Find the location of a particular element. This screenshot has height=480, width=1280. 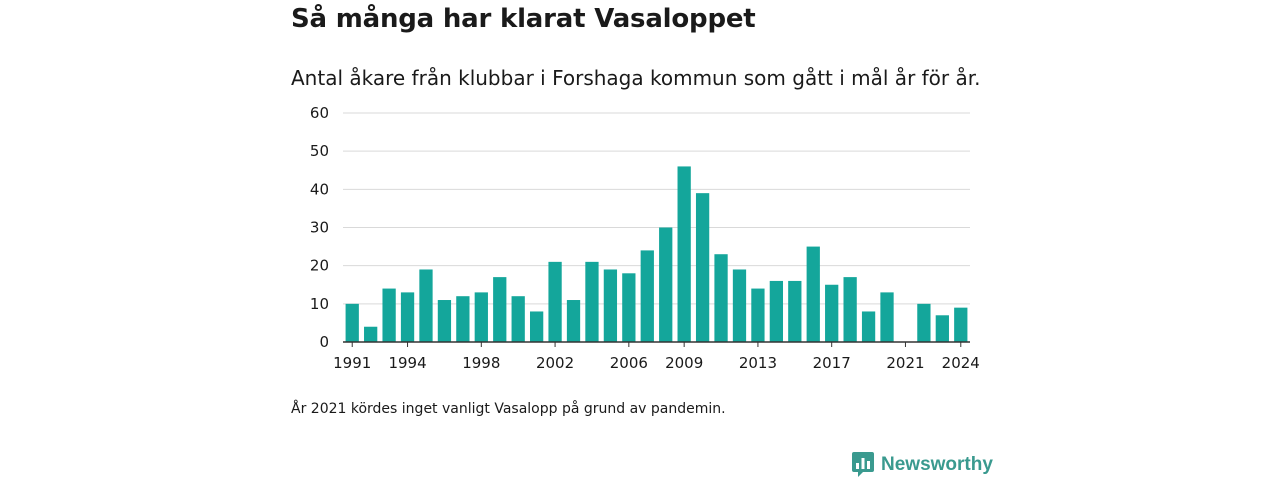

x-tick-label: 2013 is located at coordinates (758, 363).